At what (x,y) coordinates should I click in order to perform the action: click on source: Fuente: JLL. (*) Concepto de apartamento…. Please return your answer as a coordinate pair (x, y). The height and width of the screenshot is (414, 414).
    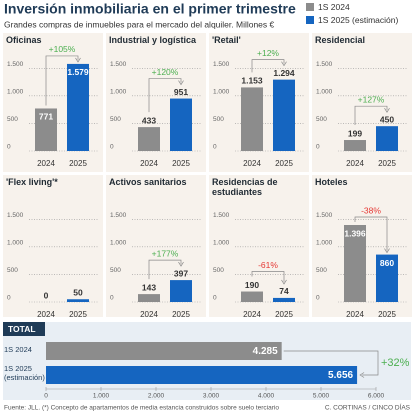
    Looking at the image, I should click on (141, 408).